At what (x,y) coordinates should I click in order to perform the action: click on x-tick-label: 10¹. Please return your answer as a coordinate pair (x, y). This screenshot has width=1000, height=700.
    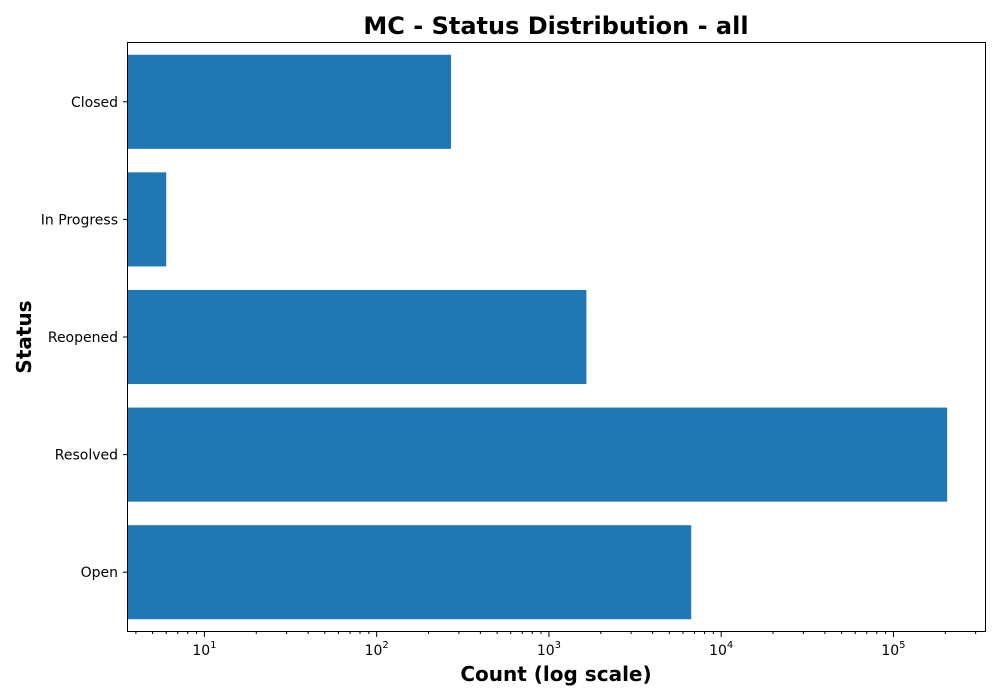
    Looking at the image, I should click on (204, 649).